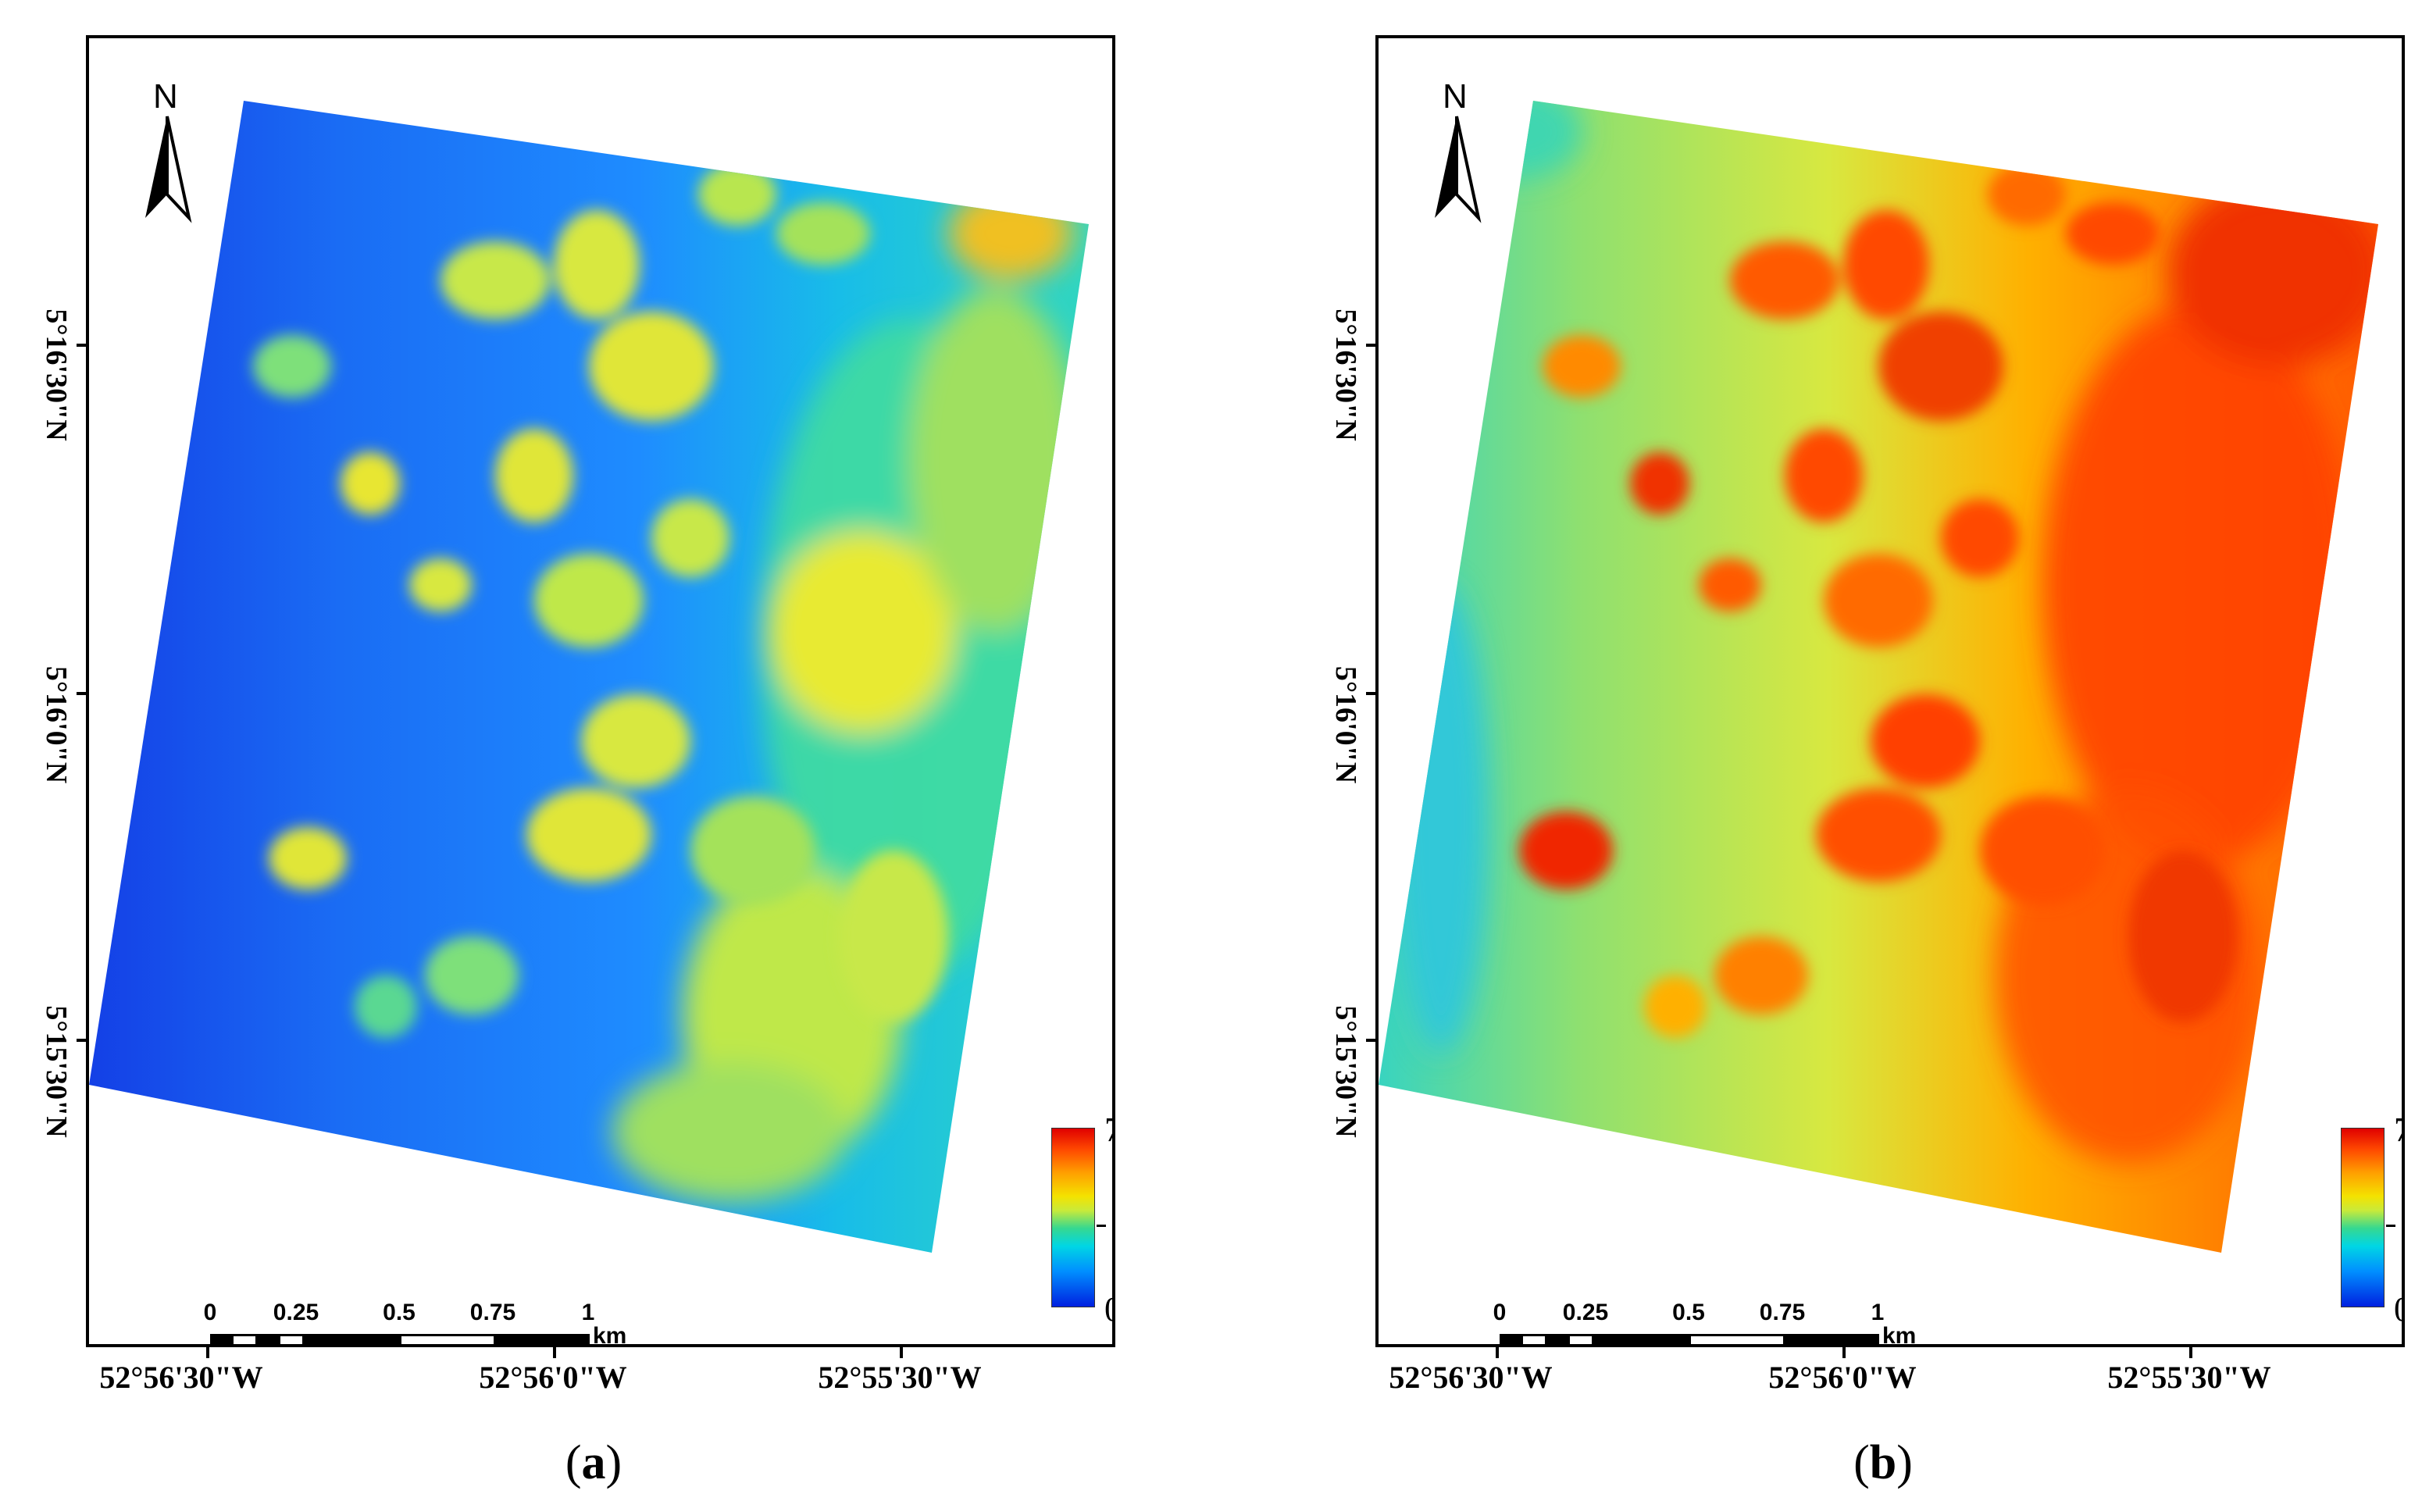  I want to click on panel-caption: (a), so click(593, 1463).